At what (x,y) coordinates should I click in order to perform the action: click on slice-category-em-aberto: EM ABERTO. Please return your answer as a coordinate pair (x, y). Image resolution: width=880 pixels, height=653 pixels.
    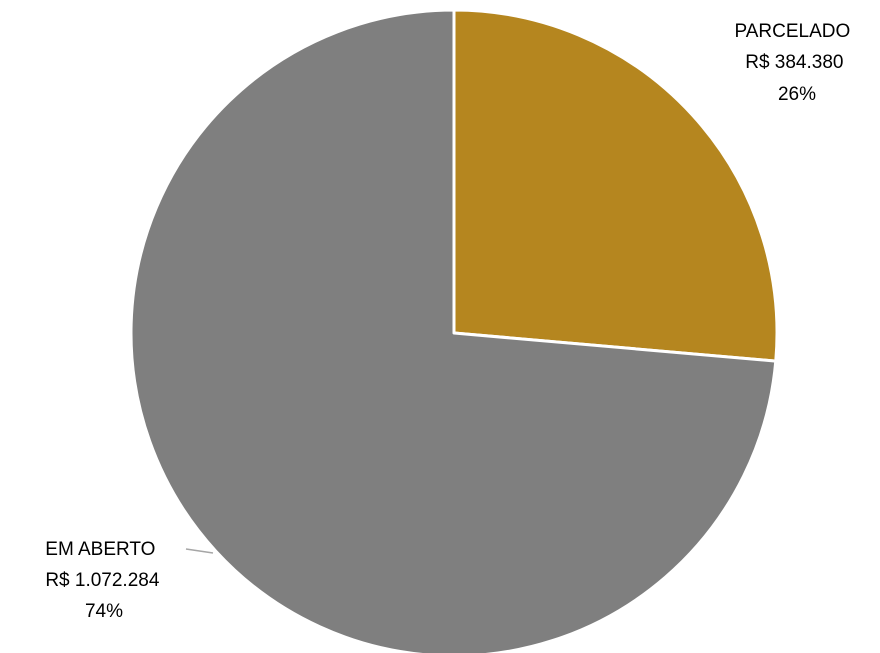
    Looking at the image, I should click on (100, 549).